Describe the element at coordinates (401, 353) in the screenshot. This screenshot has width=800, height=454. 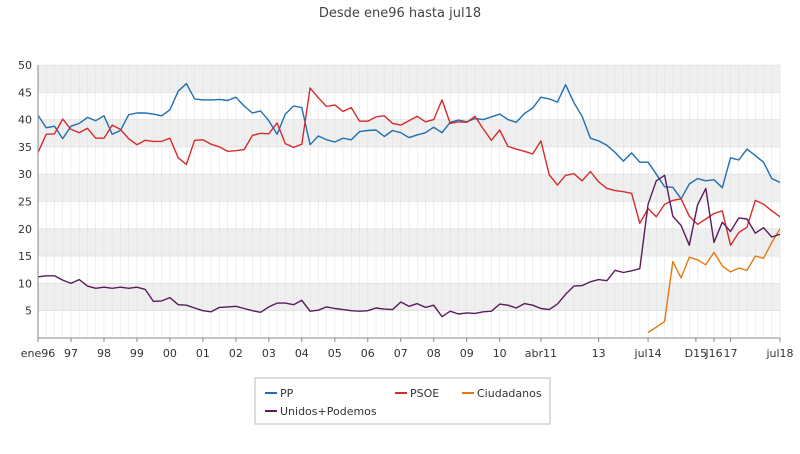
I see `x-tick-label: 07` at that location.